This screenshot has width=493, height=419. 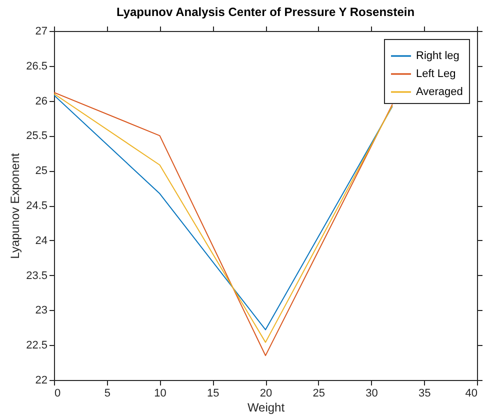 I want to click on y-tick-label: 24.5, so click(x=37, y=206).